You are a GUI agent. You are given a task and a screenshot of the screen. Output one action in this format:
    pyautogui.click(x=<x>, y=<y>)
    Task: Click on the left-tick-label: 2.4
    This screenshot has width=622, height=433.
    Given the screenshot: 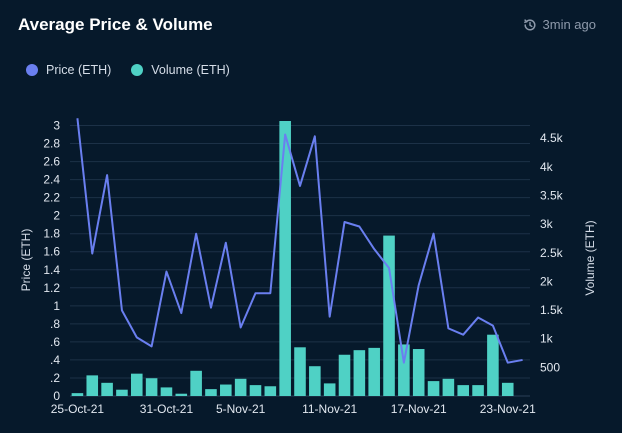 What is the action you would take?
    pyautogui.click(x=51, y=180)
    